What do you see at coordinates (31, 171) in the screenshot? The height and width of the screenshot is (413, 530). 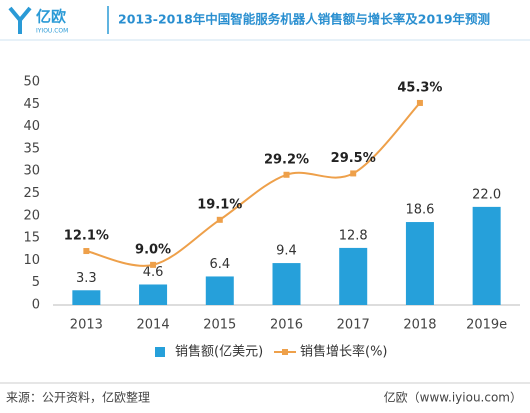 I see `y-tick-label: 30` at bounding box center [31, 171].